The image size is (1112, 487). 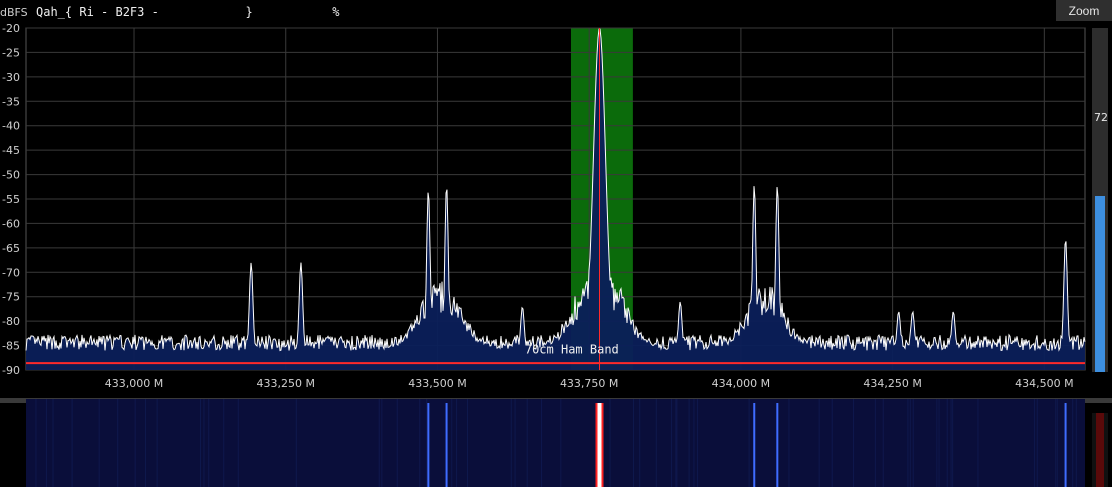 I want to click on y-tick-label: -80, so click(x=11, y=321).